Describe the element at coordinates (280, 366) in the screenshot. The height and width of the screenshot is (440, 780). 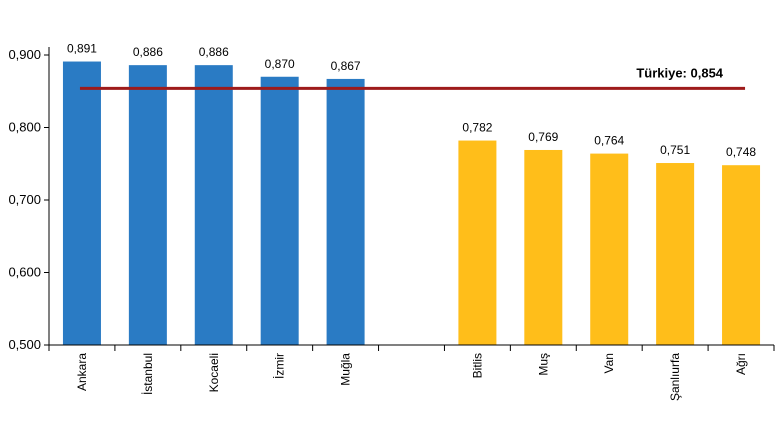
I see `x-tick-label: İzmir` at that location.